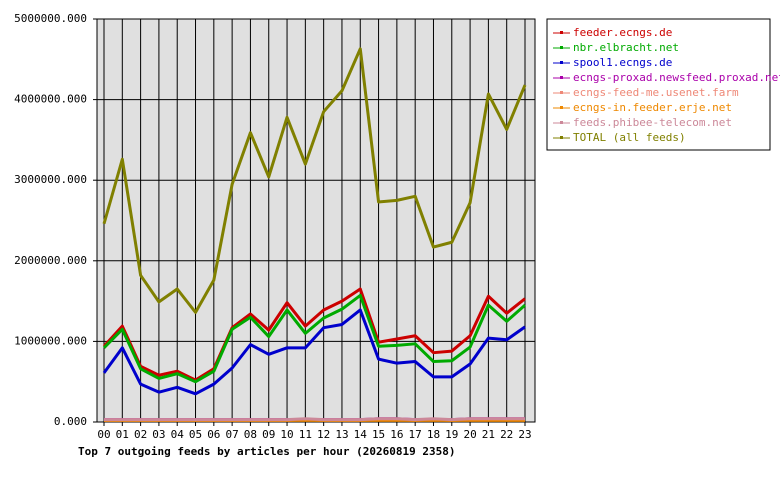 This screenshot has height=484, width=780. I want to click on x-tick-label: 01, so click(122, 434).